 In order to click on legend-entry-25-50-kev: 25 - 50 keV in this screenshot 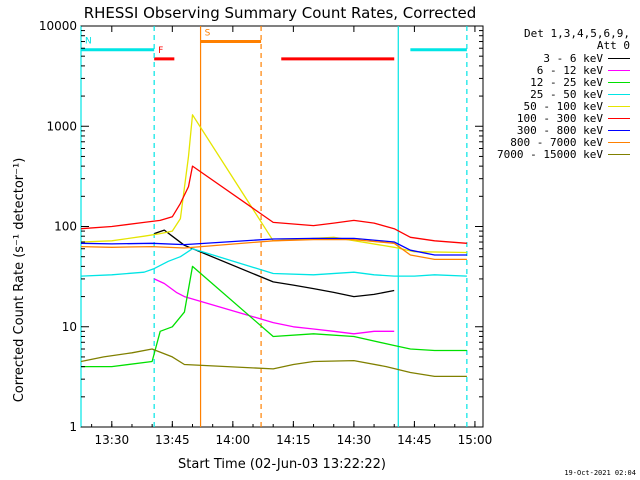, I will do `click(555, 94)`.